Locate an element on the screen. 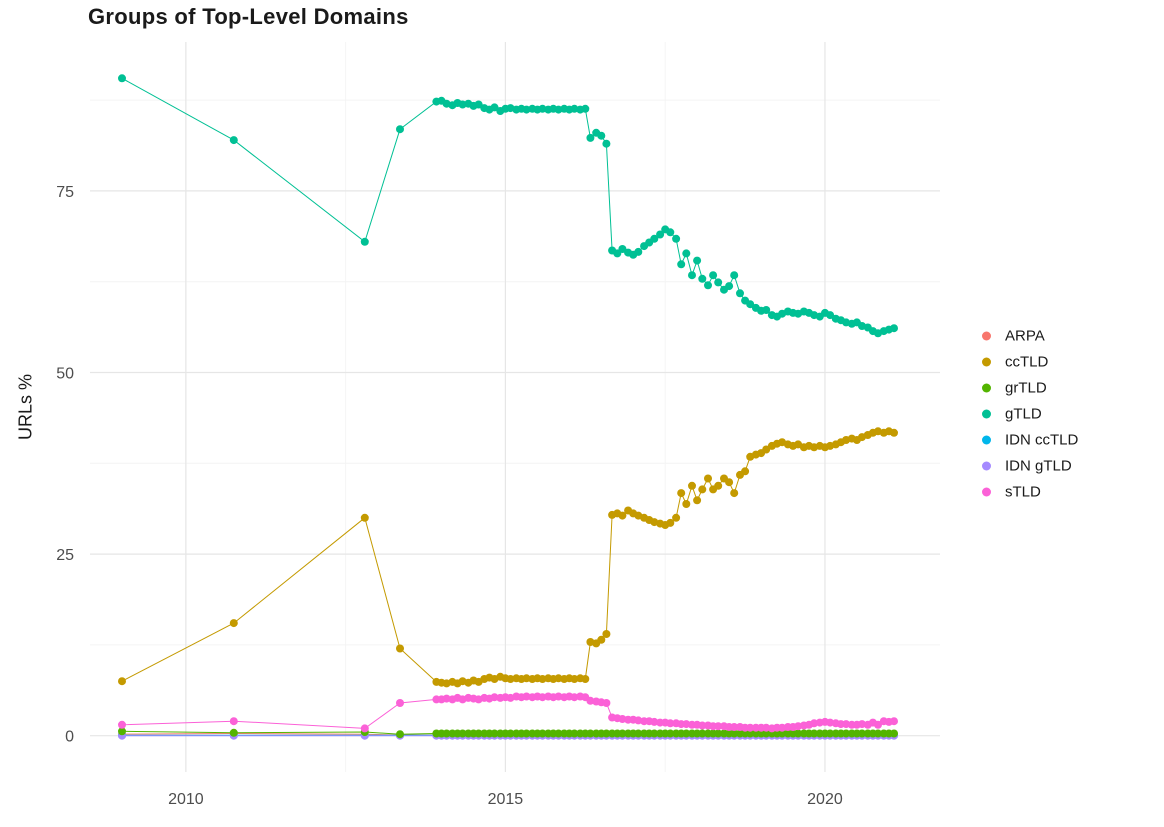 Image resolution: width=1164 pixels, height=827 pixels. legend-item-label: sTLD is located at coordinates (1023, 491).